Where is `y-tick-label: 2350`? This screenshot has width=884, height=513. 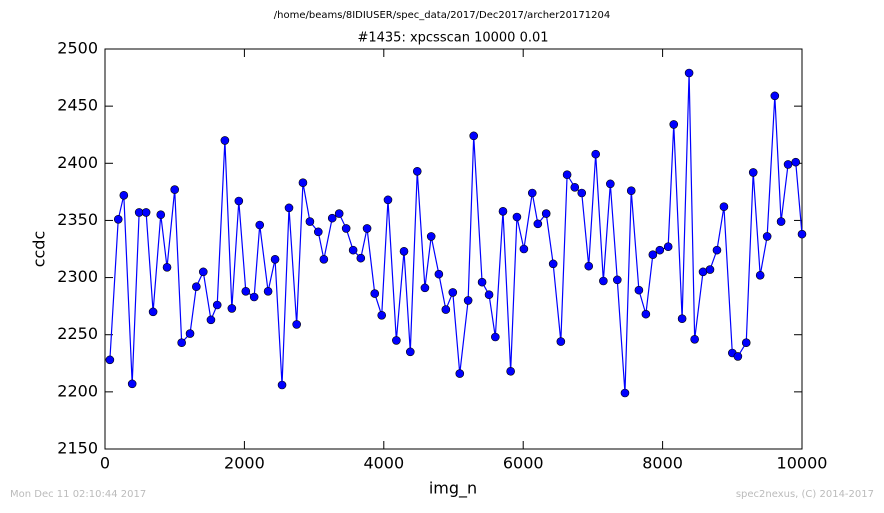
y-tick-label: 2350 is located at coordinates (77, 219).